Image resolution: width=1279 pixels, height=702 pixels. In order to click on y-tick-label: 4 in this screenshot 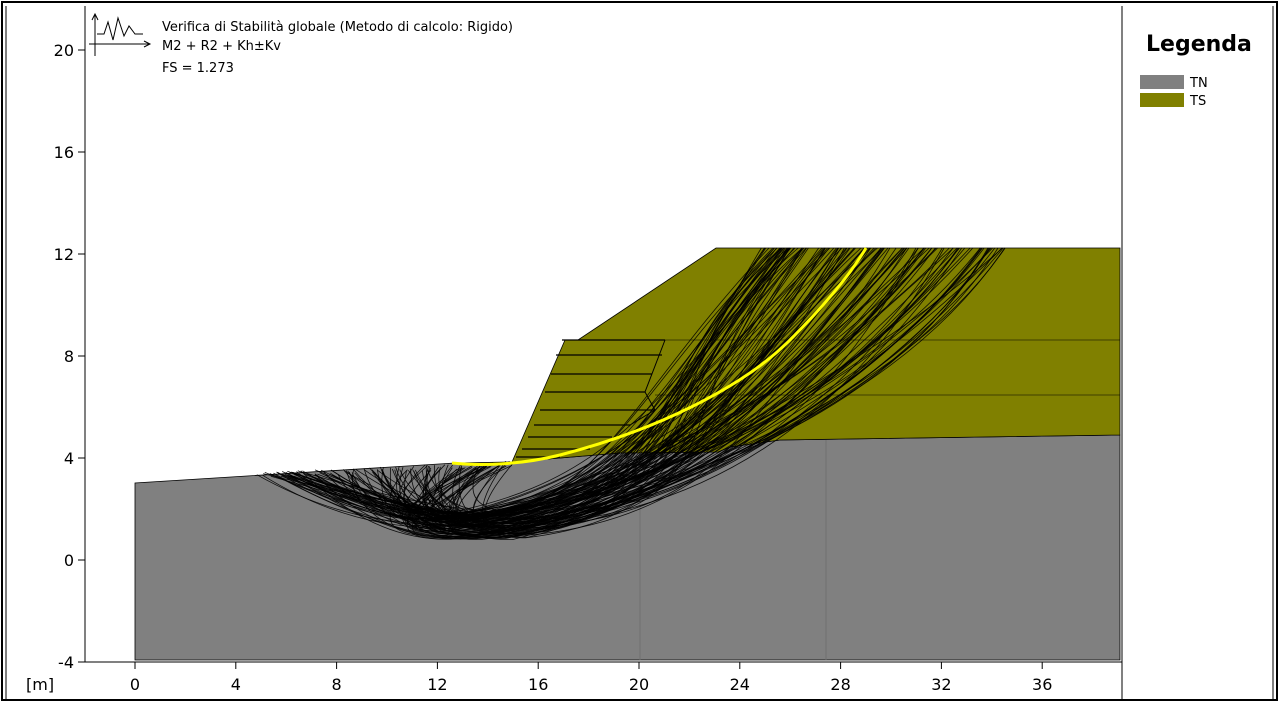, I will do `click(69, 458)`.